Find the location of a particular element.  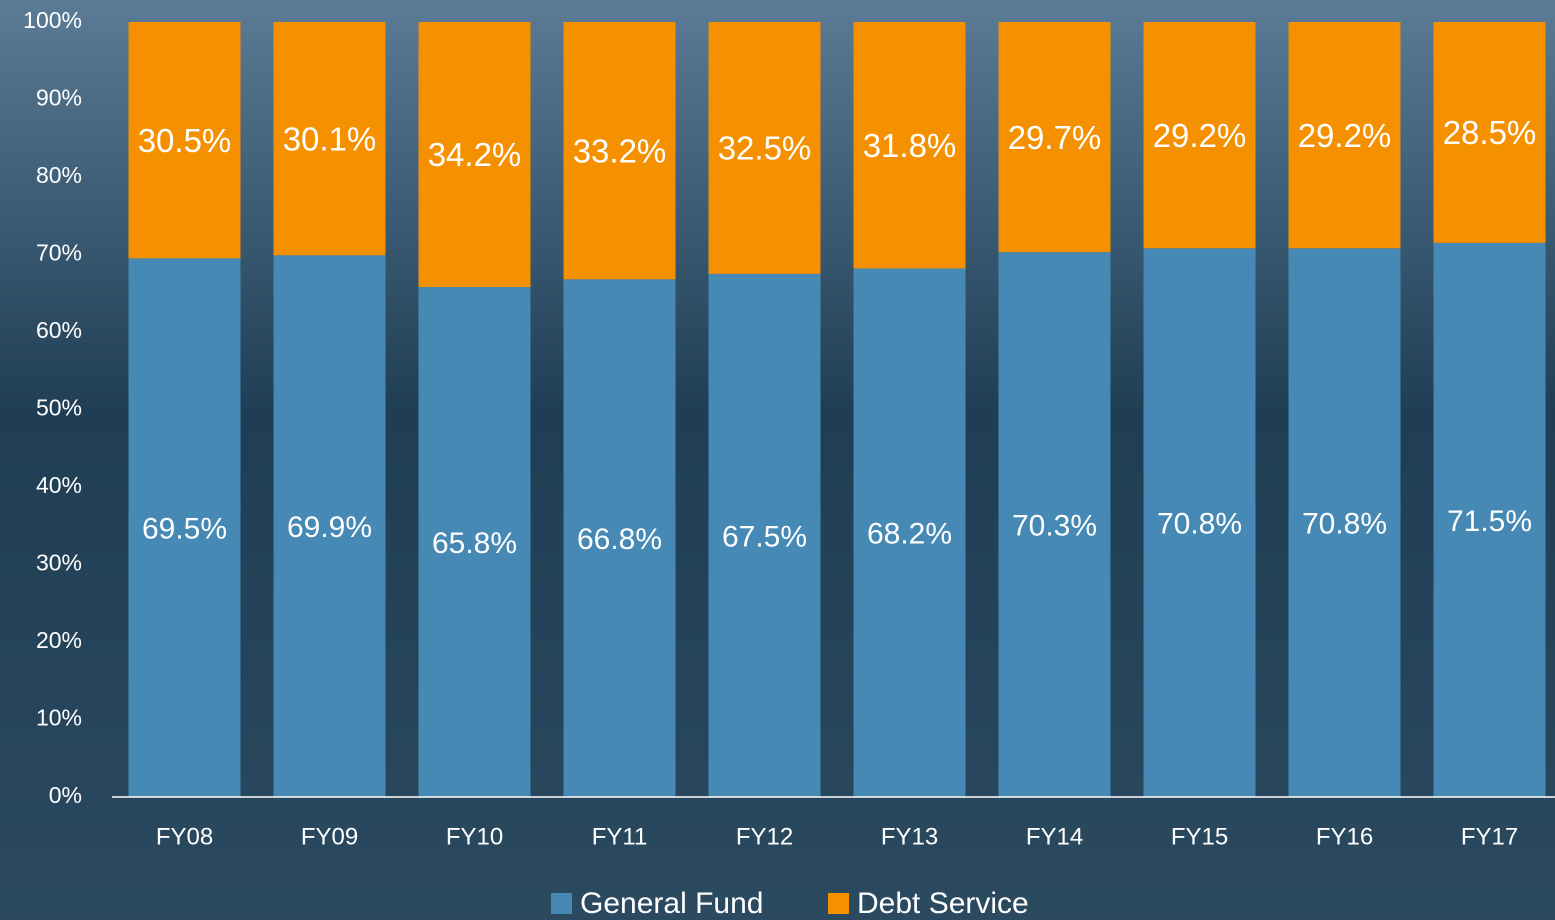

y-tick-label: 0% is located at coordinates (65, 795).